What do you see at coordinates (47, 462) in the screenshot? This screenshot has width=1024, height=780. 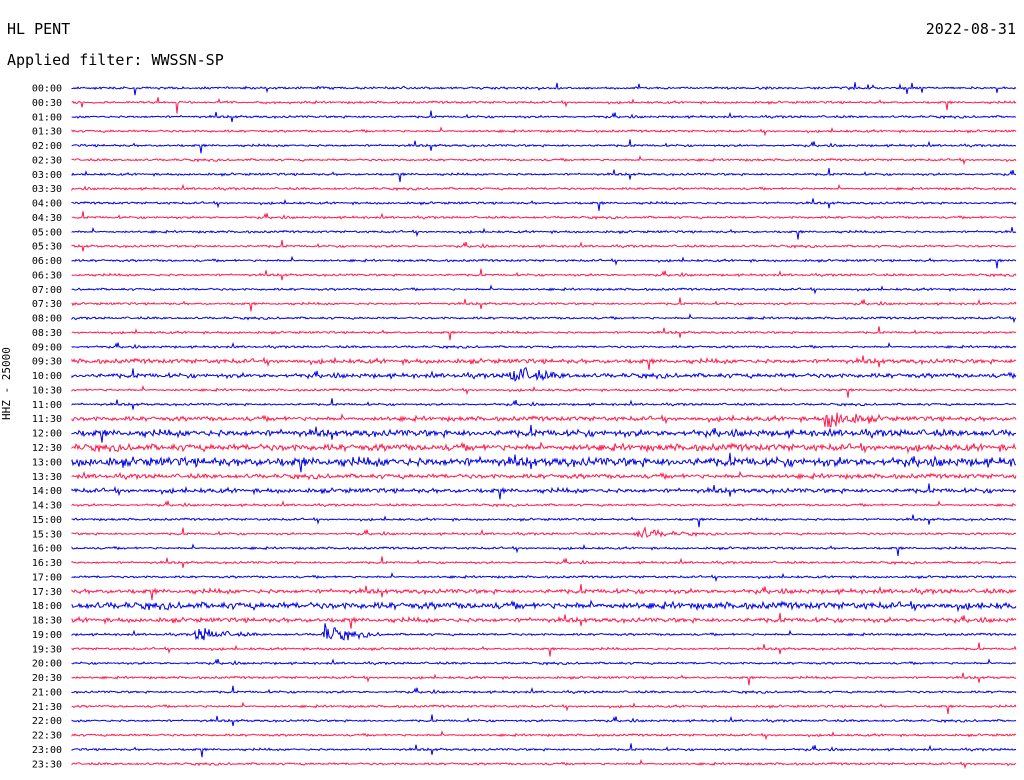 I see `row-label: 13:00` at bounding box center [47, 462].